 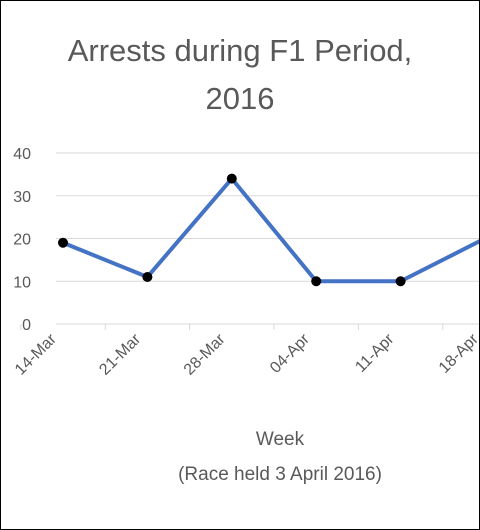 I want to click on chart-title-line-1: Arrests during F1 Period,, so click(x=240, y=50).